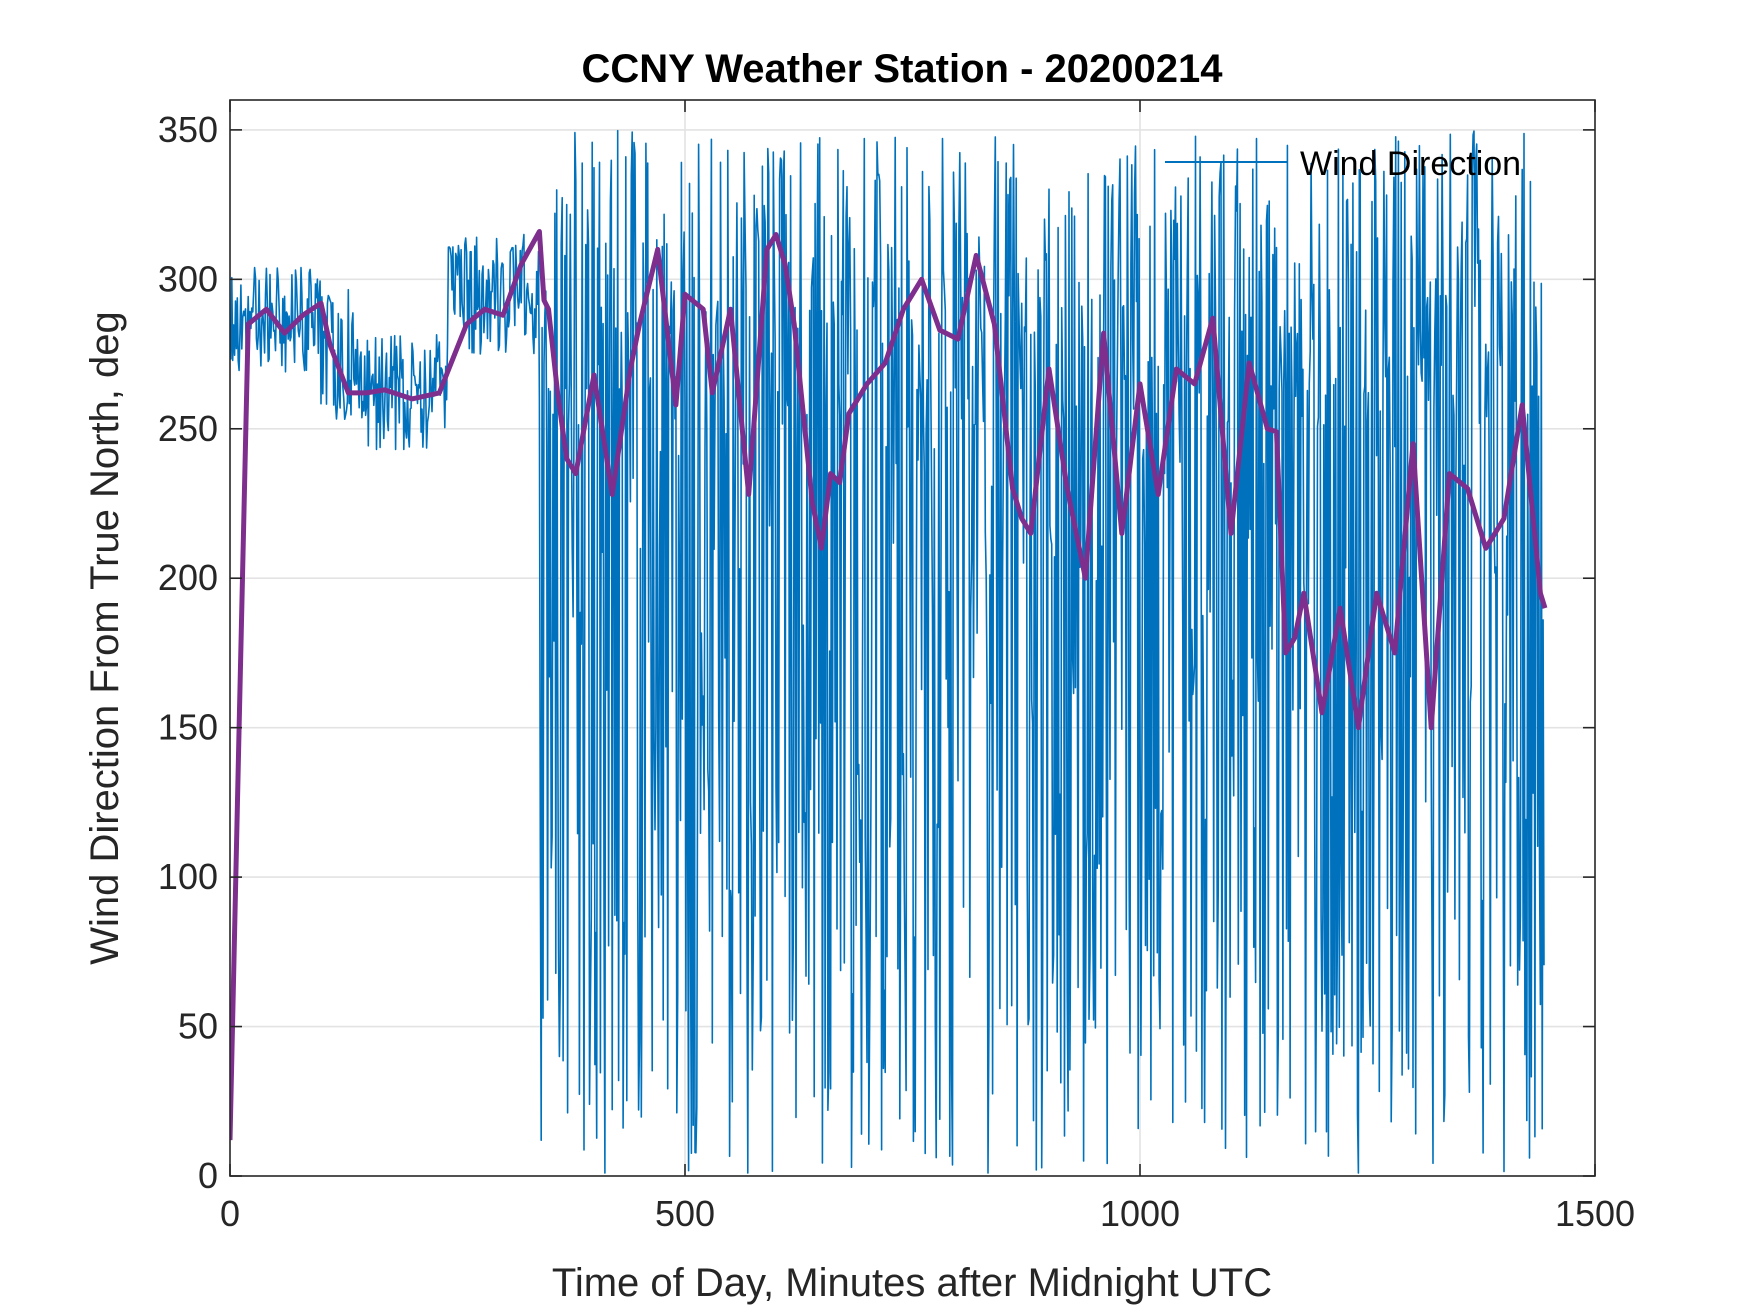 This screenshot has height=1313, width=1750. I want to click on x-tick-label: 1500, so click(1595, 1213).